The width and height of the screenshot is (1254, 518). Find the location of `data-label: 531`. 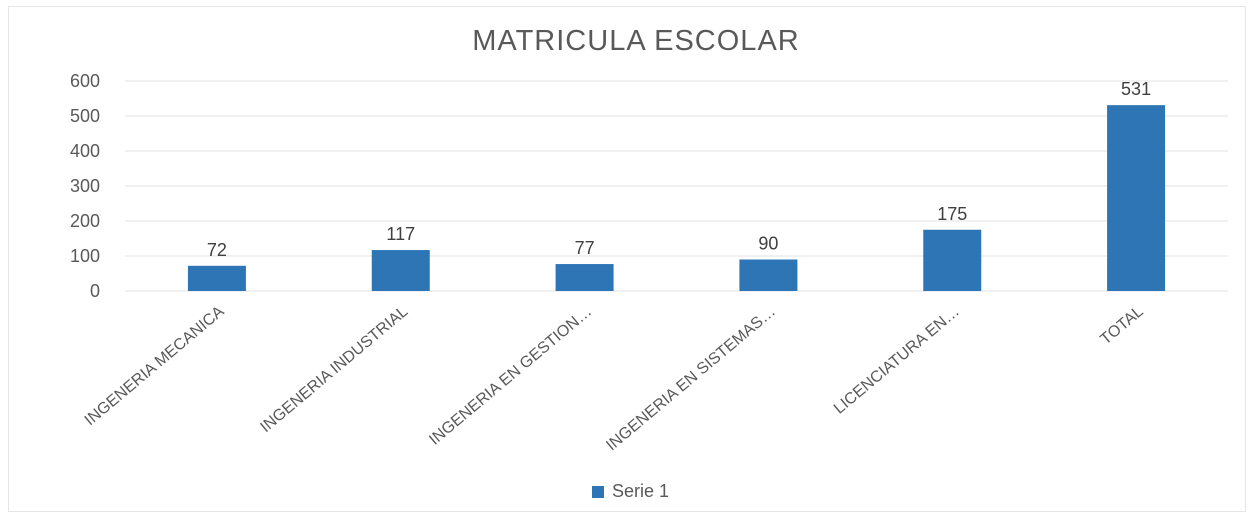

data-label: 531 is located at coordinates (1136, 89).